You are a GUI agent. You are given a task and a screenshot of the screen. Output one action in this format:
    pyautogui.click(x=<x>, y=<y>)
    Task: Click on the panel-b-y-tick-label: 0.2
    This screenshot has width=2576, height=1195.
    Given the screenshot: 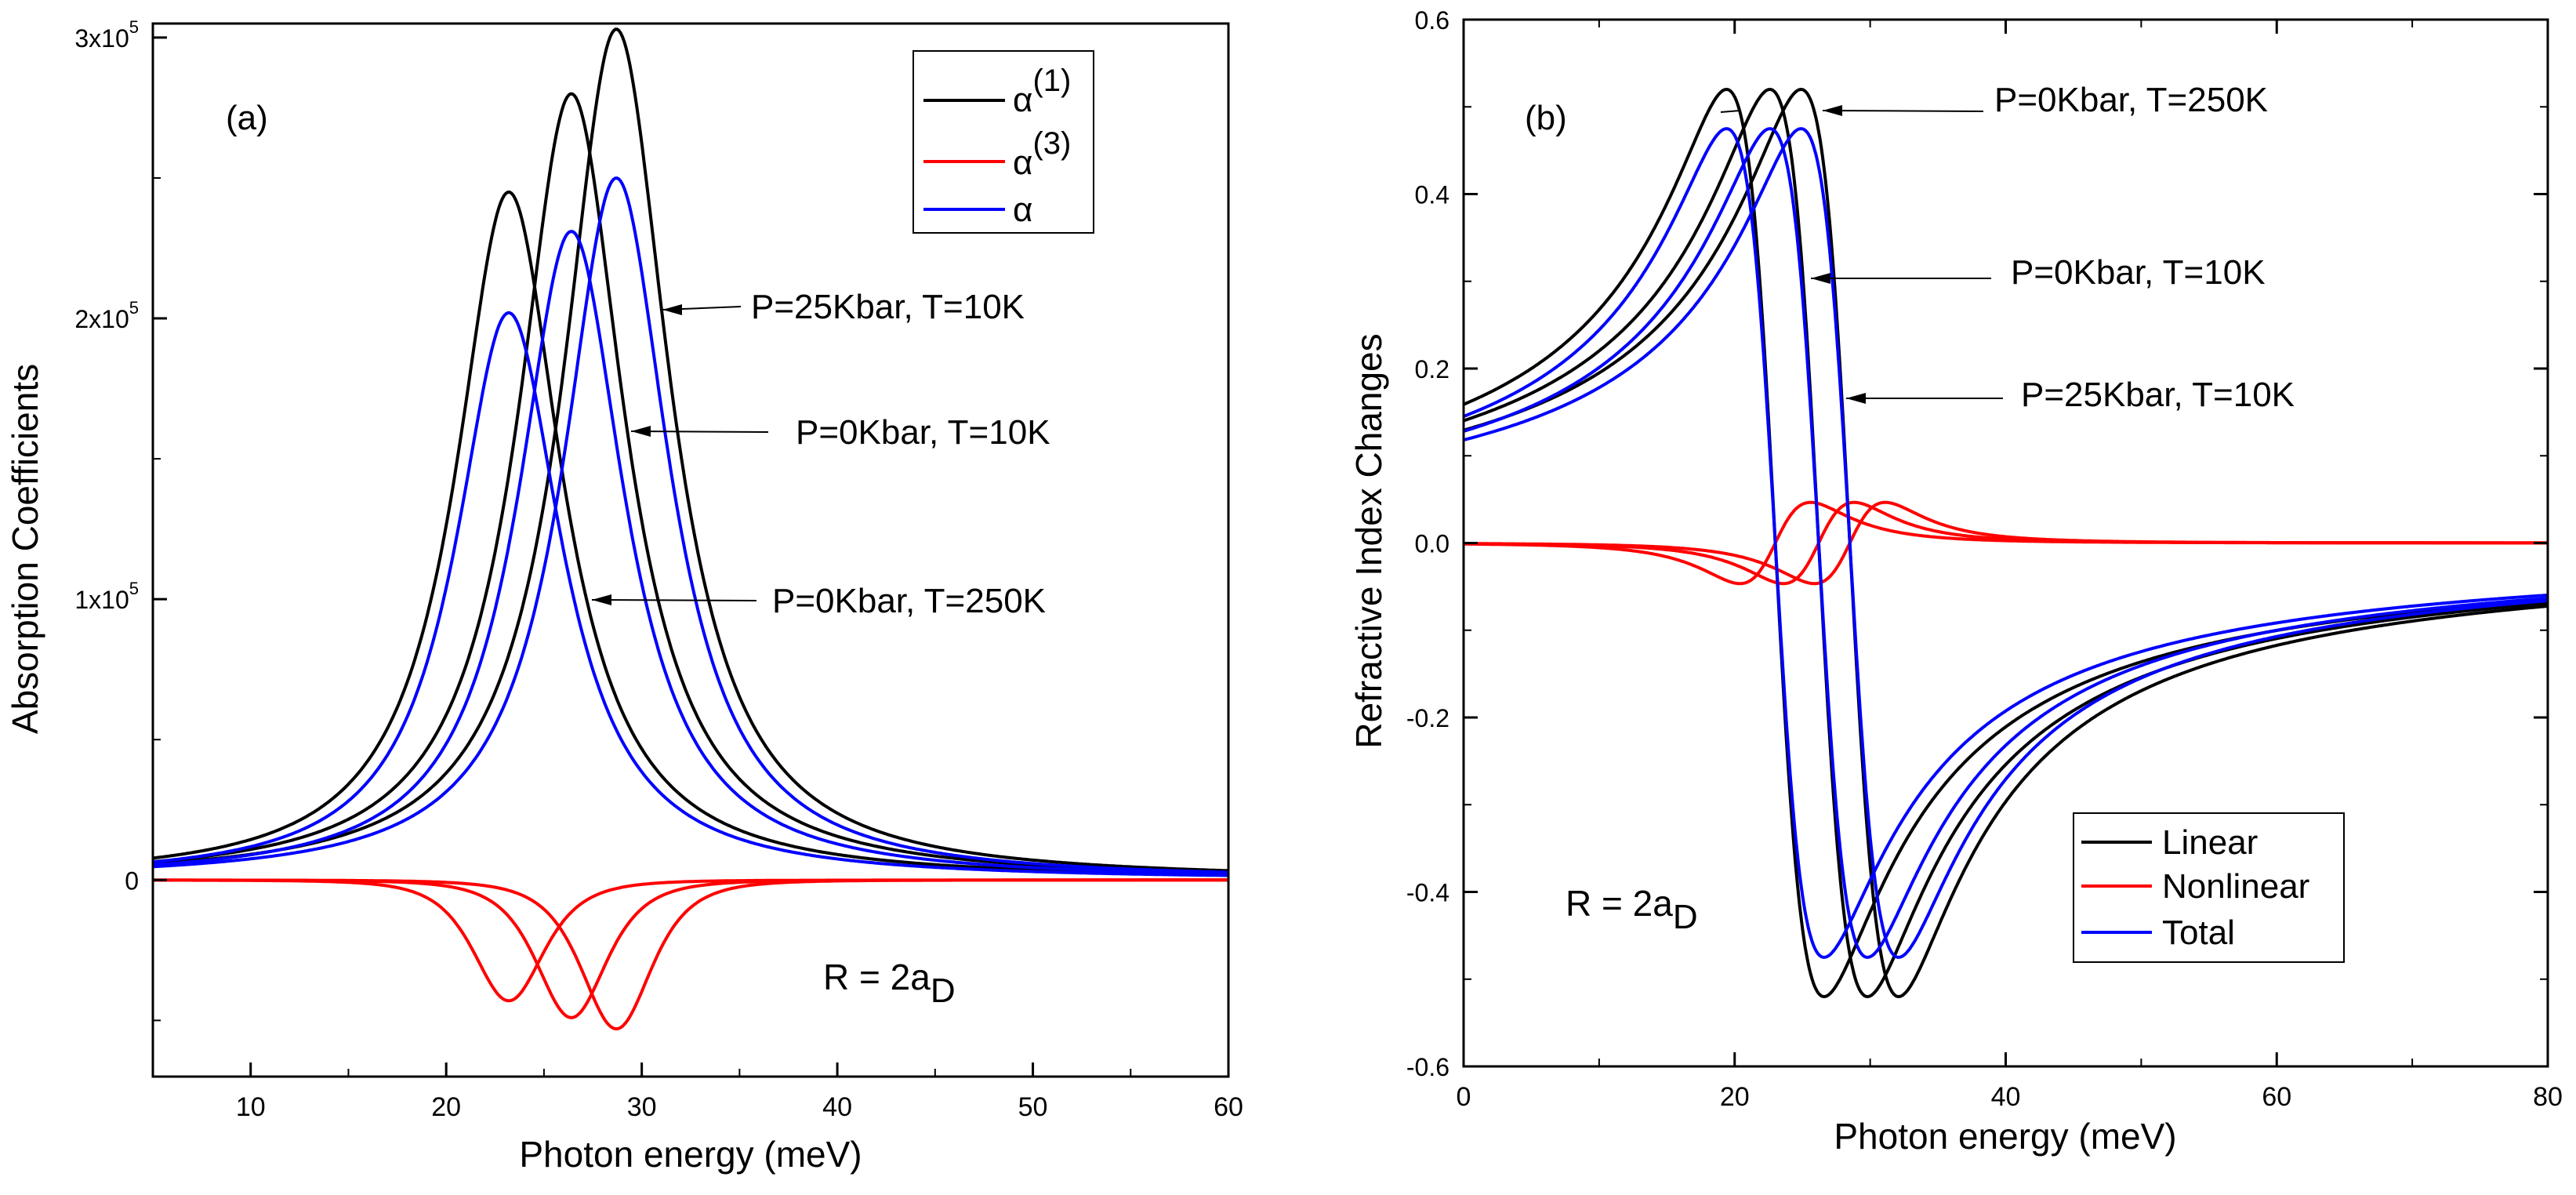 What is the action you would take?
    pyautogui.click(x=1432, y=369)
    